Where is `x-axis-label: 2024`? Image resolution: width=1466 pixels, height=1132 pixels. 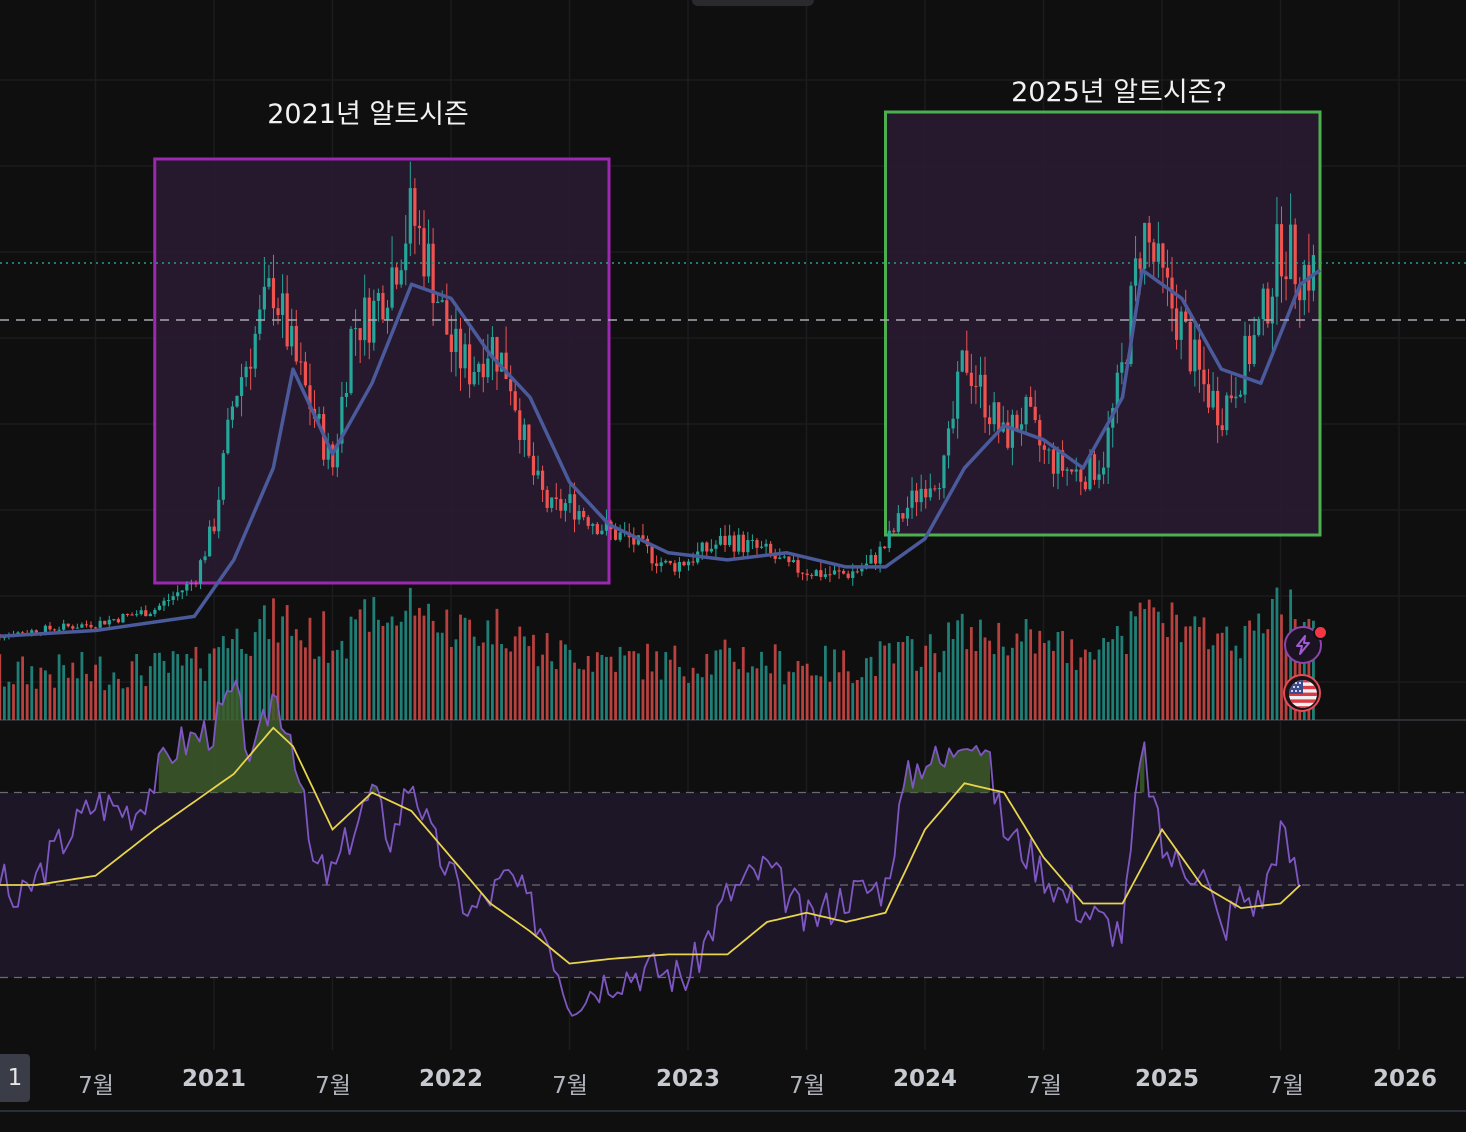 x-axis-label: 2024 is located at coordinates (925, 1079).